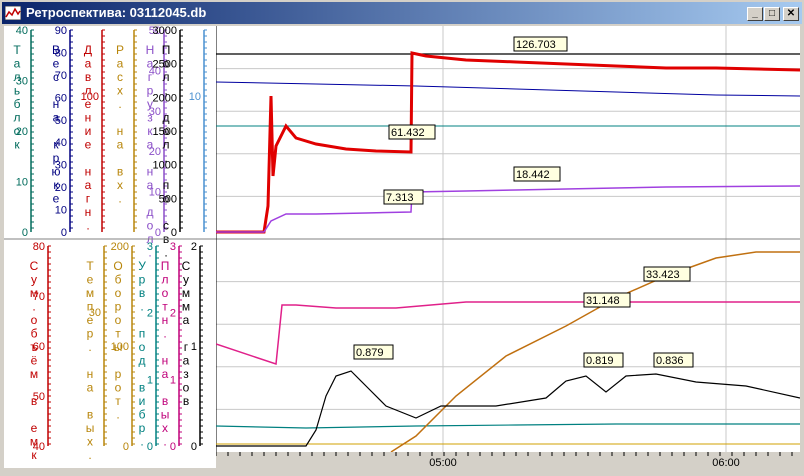  What do you see at coordinates (508, 460) in the screenshot?
I see `time-axis-band` at bounding box center [508, 460].